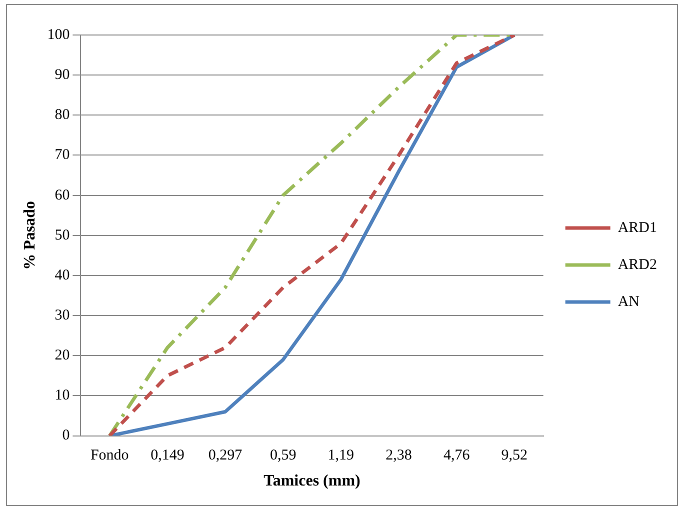 The width and height of the screenshot is (684, 512). What do you see at coordinates (62, 195) in the screenshot?
I see `y-tick-label: 60` at bounding box center [62, 195].